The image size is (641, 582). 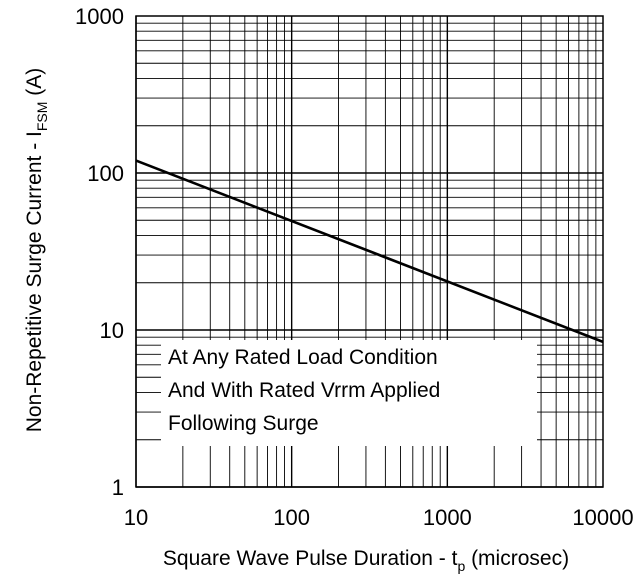 I want to click on annotation-background, so click(x=349, y=393).